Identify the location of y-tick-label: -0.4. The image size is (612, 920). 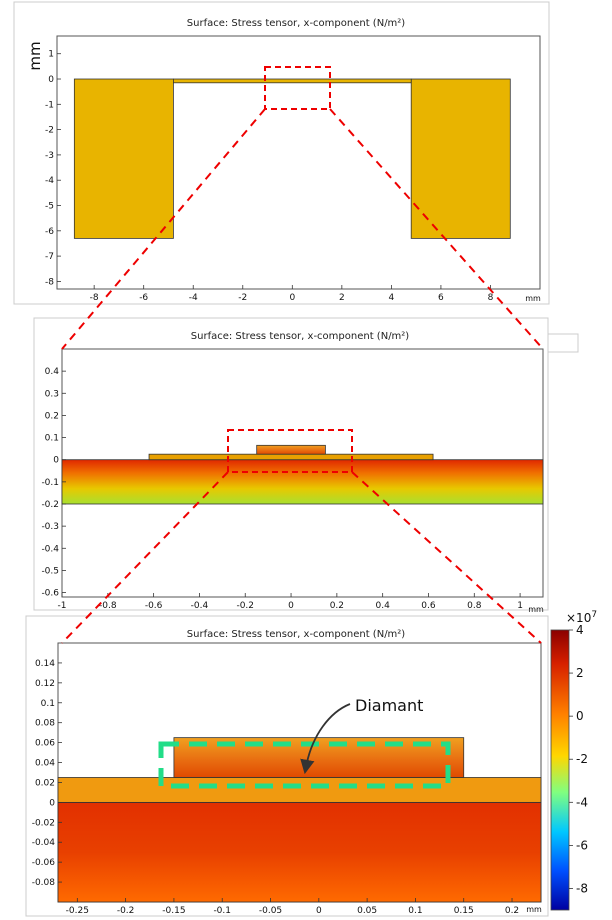
(50, 549).